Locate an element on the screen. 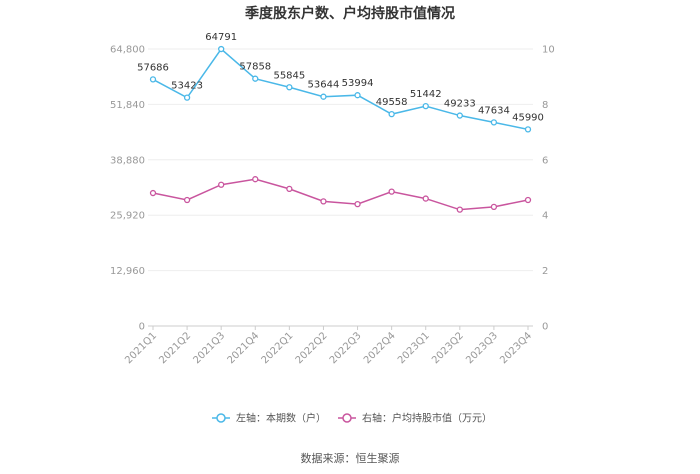  x-tick-label: 2022Q2 is located at coordinates (312, 348).